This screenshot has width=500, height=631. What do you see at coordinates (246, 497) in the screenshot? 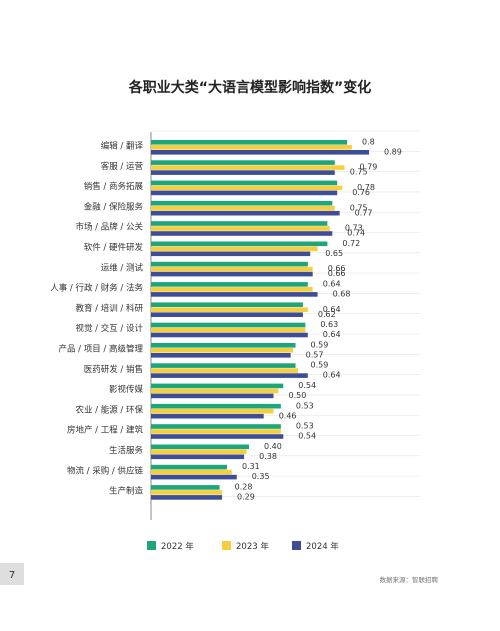
I see `data-label: 0.29` at bounding box center [246, 497].